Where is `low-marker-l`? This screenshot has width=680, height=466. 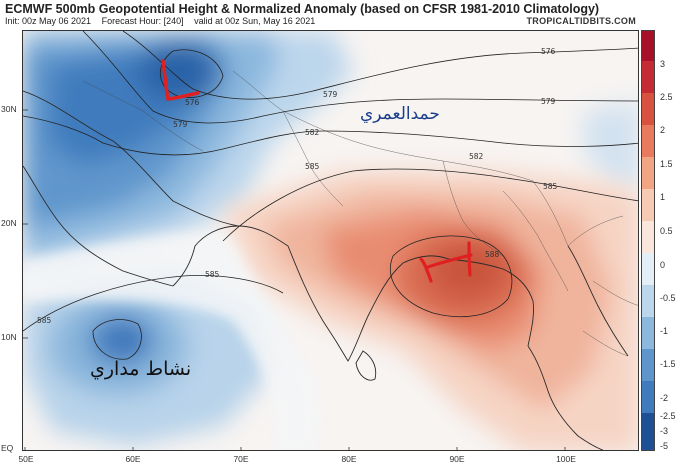 low-marker-l is located at coordinates (180, 80).